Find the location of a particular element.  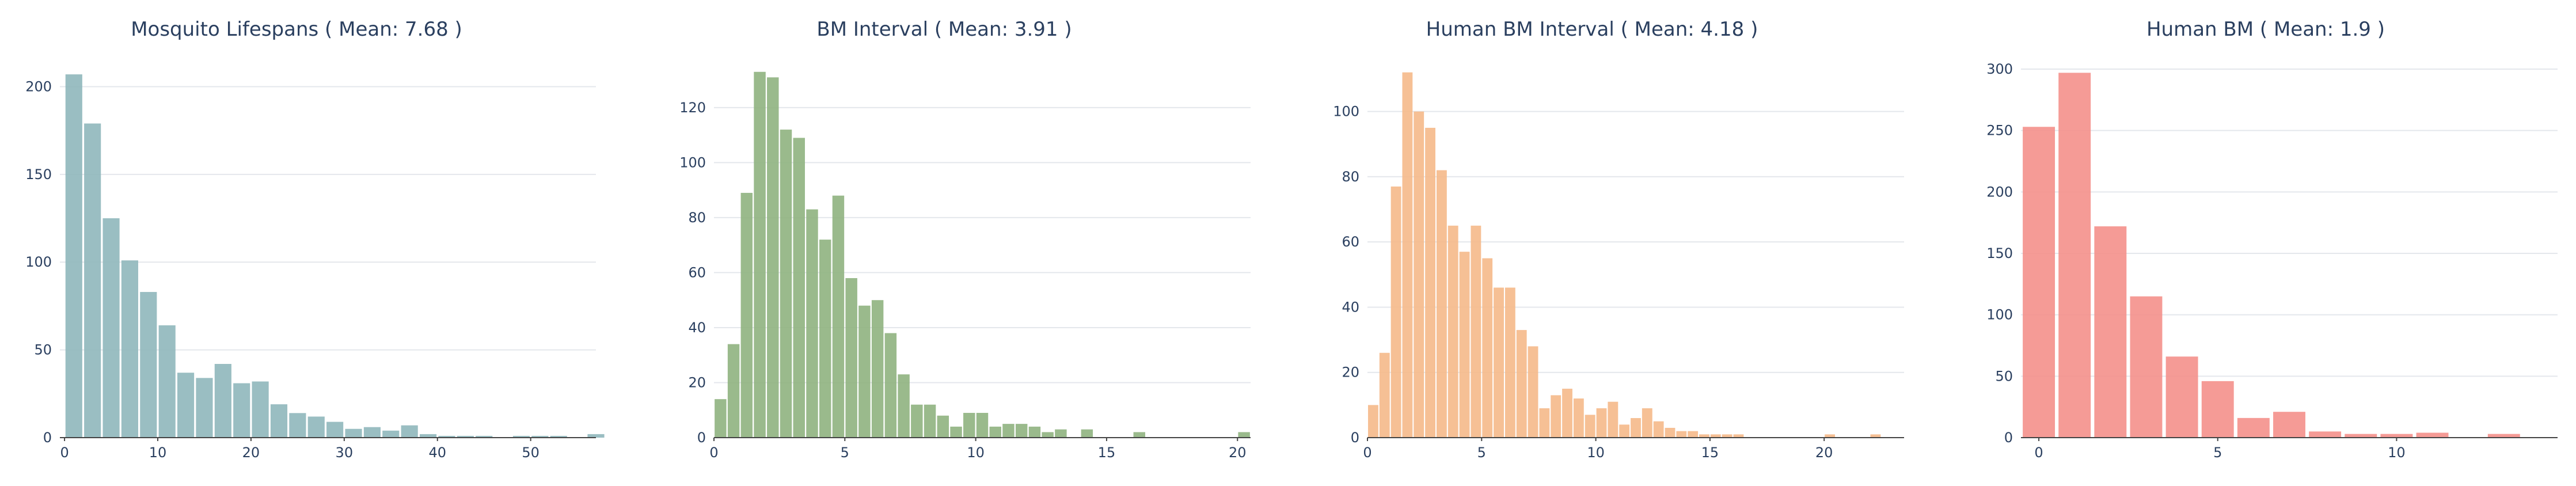

chart-title: Mosquito Lifespans ( Mean: 7.68 ) is located at coordinates (297, 30).